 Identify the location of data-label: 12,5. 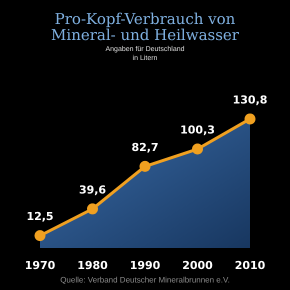
(40, 217).